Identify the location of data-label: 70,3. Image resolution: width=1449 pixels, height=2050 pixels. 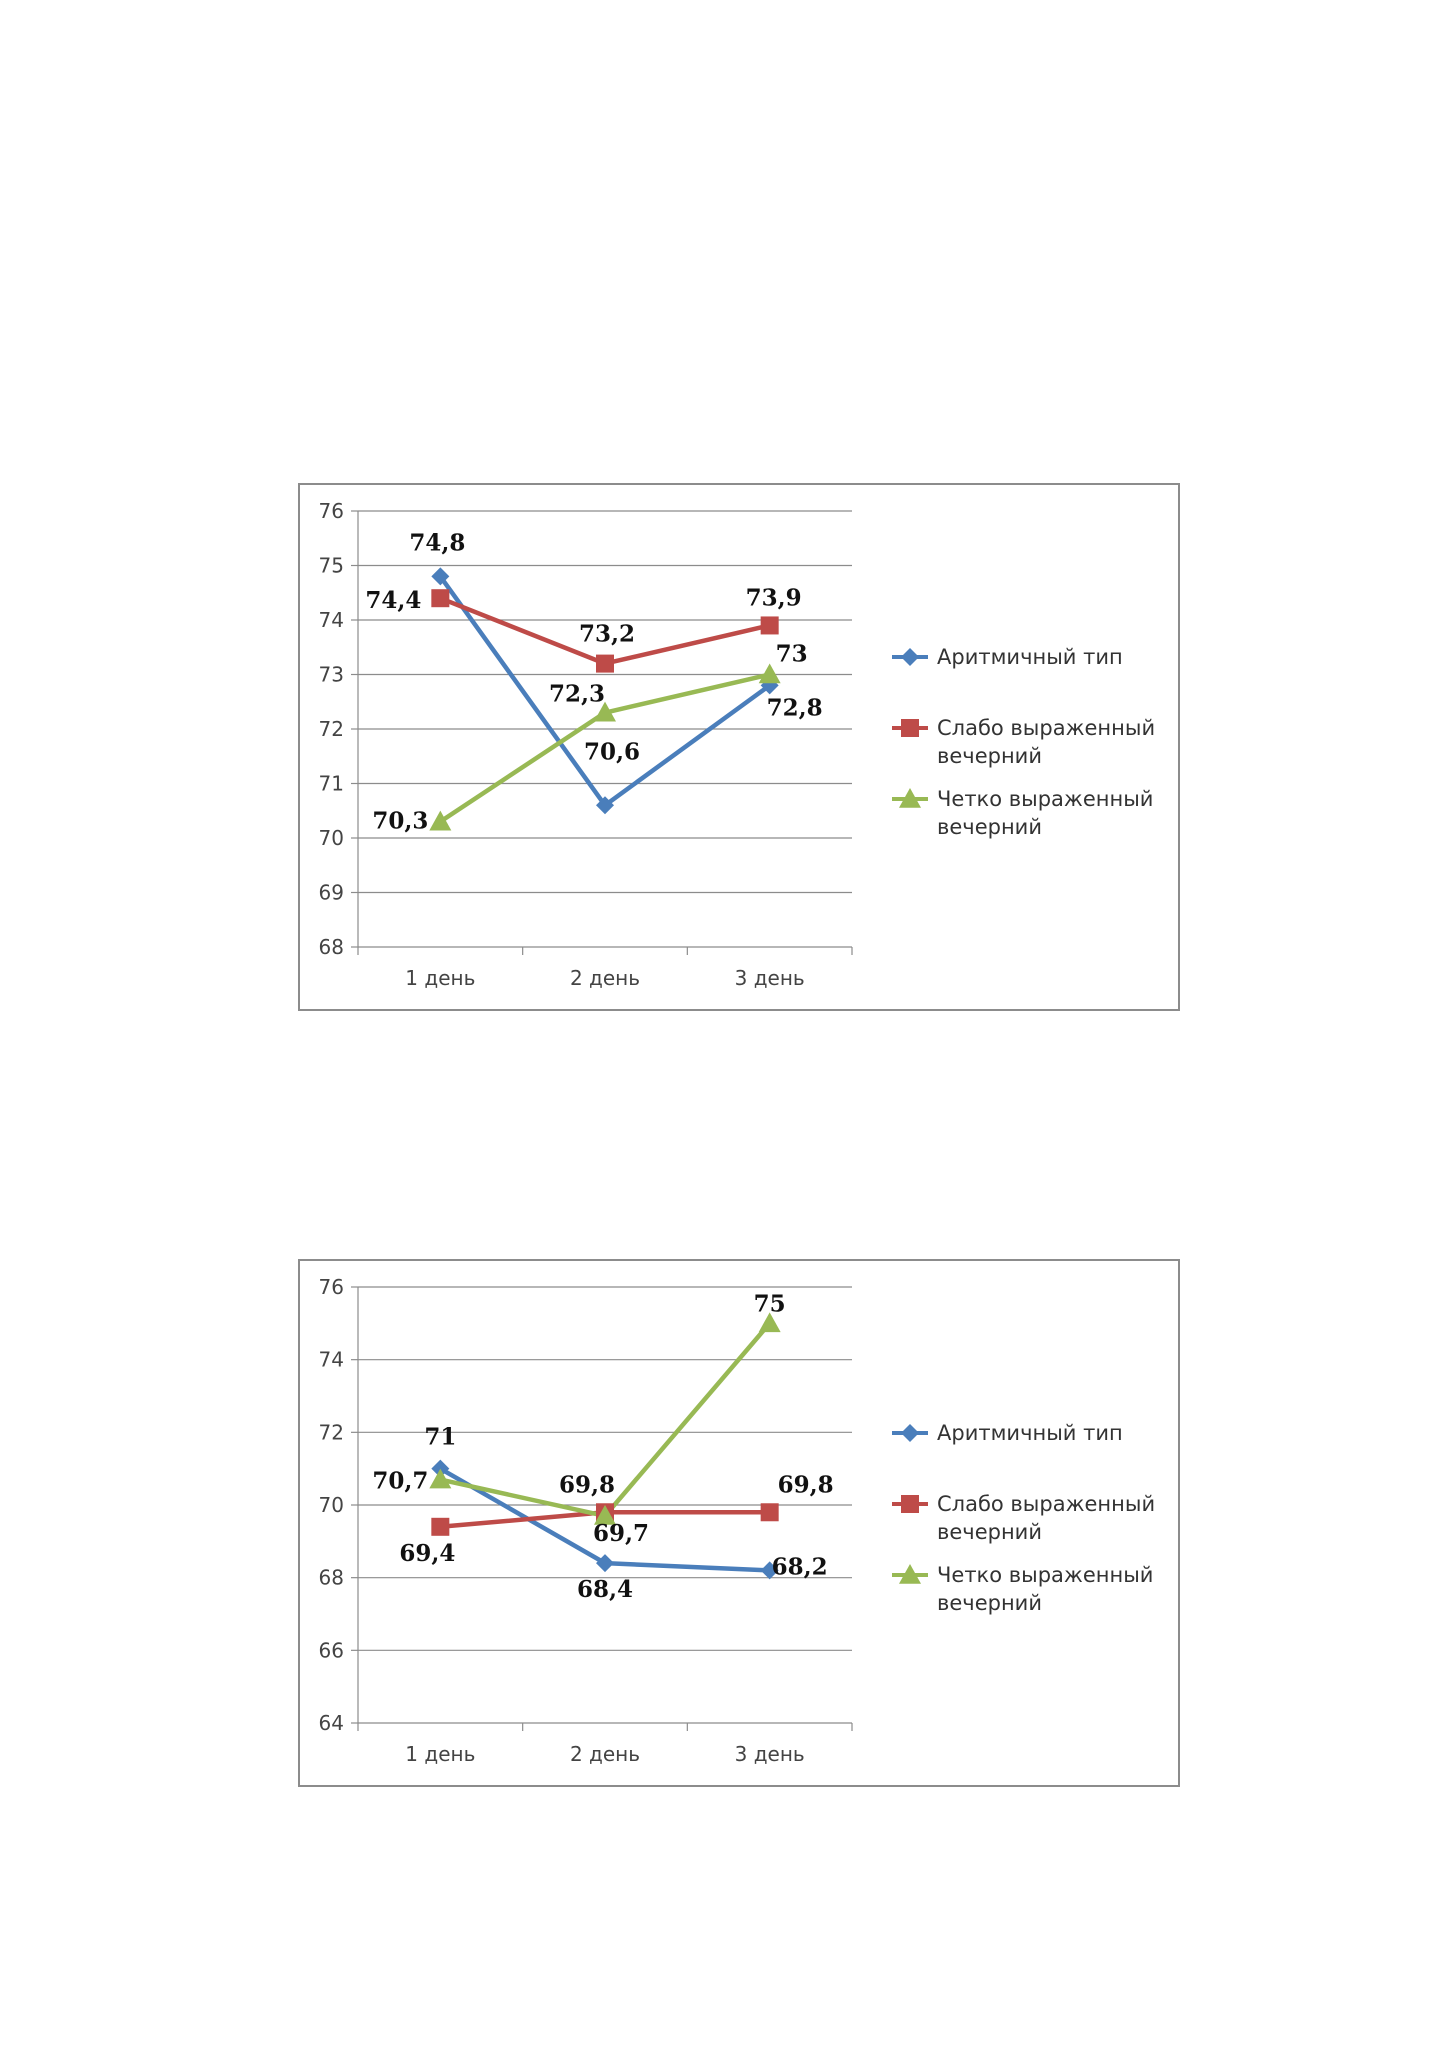
(400, 821).